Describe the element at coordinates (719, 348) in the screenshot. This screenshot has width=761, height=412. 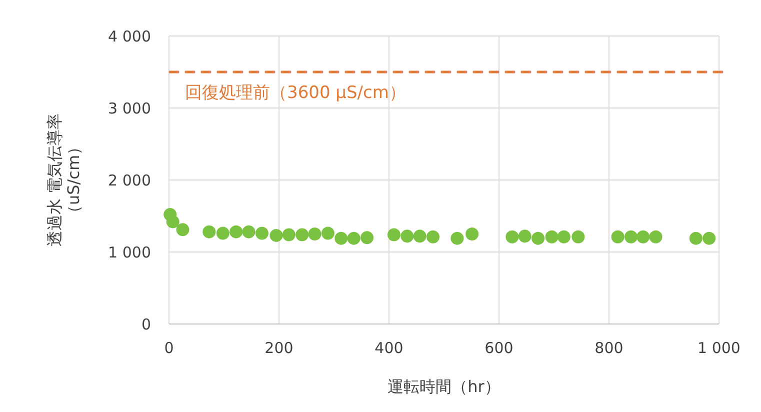
I see `x-tick-label: 1 000` at that location.